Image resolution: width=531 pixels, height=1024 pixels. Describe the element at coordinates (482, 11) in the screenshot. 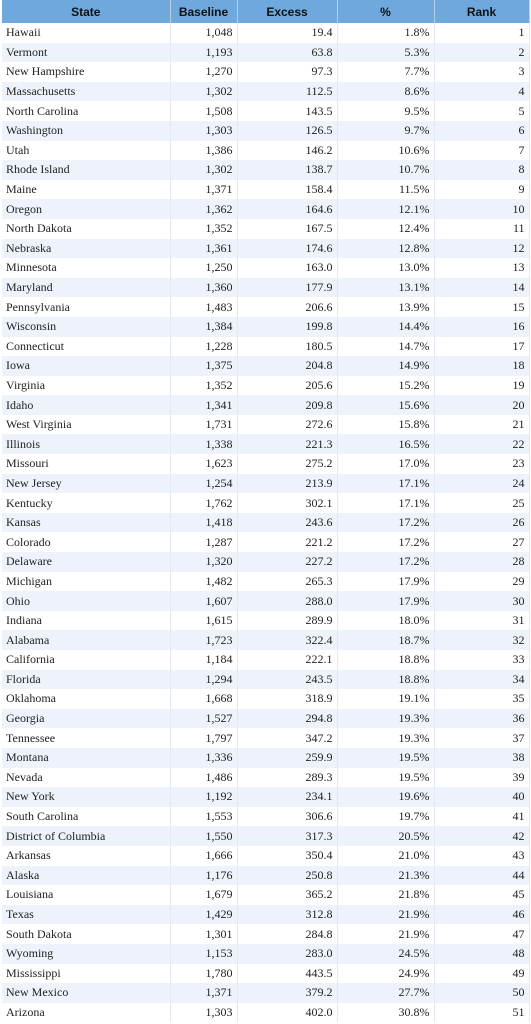

I see `header-cell: Rank` at that location.